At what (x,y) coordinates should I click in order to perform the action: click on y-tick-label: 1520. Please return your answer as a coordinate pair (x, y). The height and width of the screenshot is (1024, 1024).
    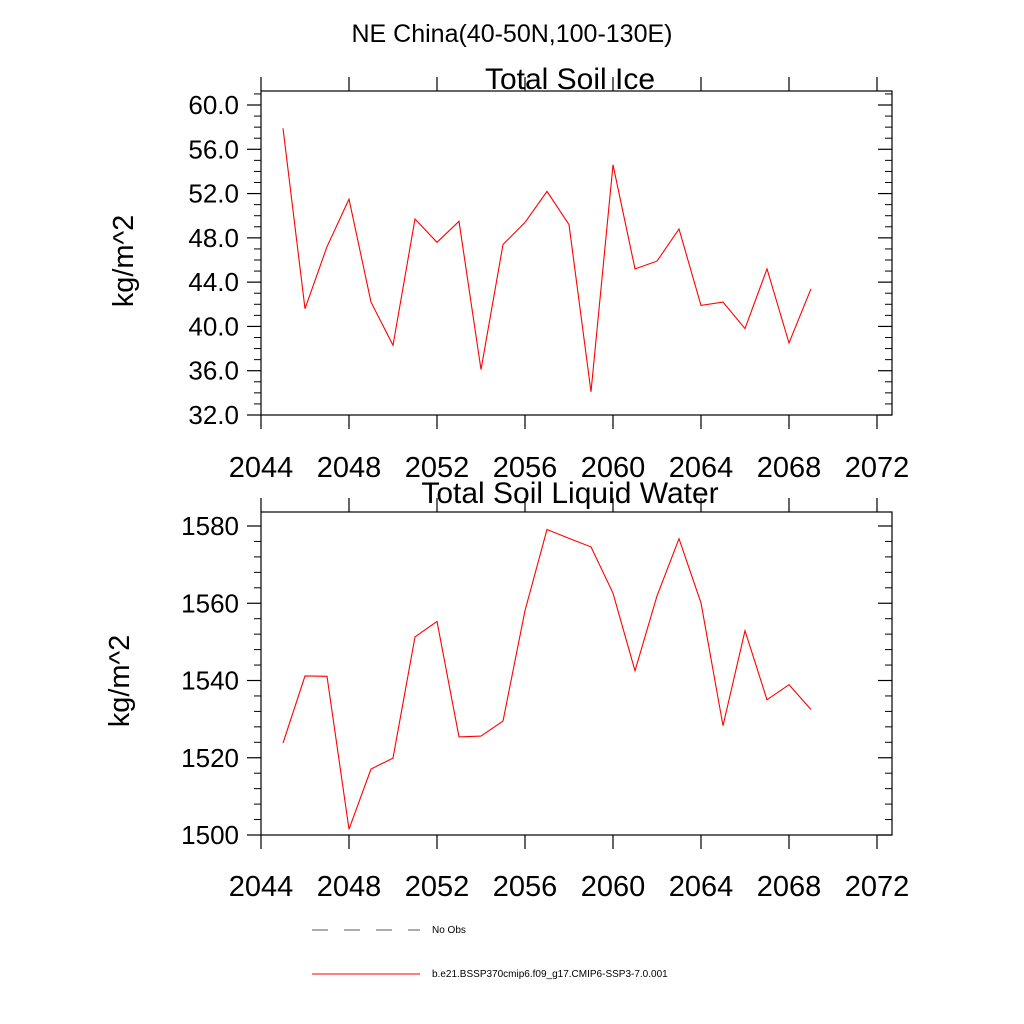
    Looking at the image, I should click on (210, 758).